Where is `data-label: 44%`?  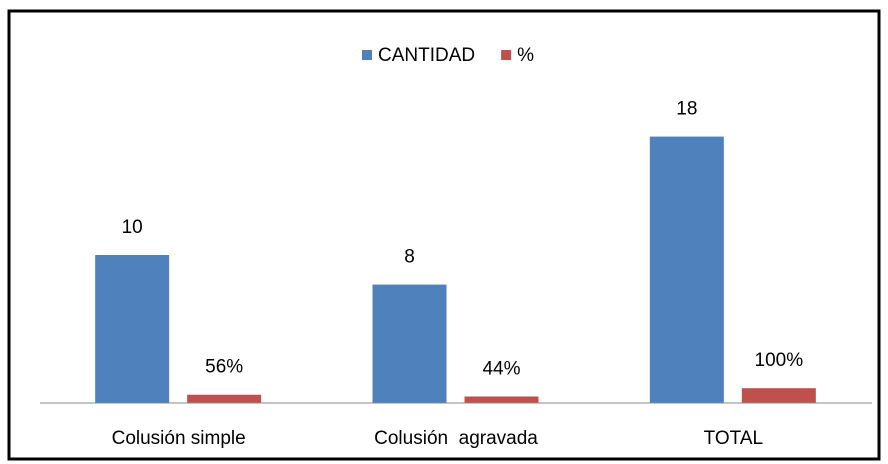
data-label: 44% is located at coordinates (501, 369).